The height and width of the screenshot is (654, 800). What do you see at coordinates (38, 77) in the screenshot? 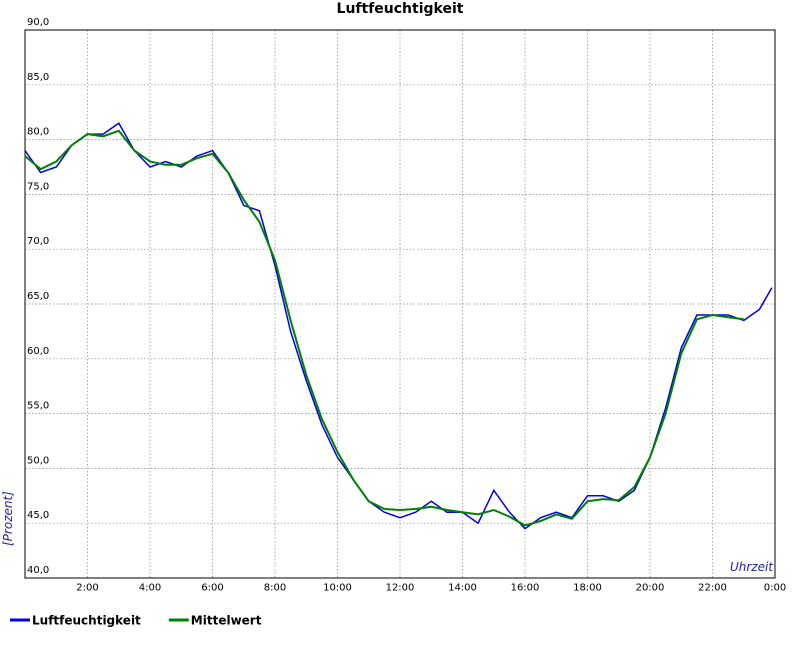
I see `y-tick-label: 85,0` at bounding box center [38, 77].